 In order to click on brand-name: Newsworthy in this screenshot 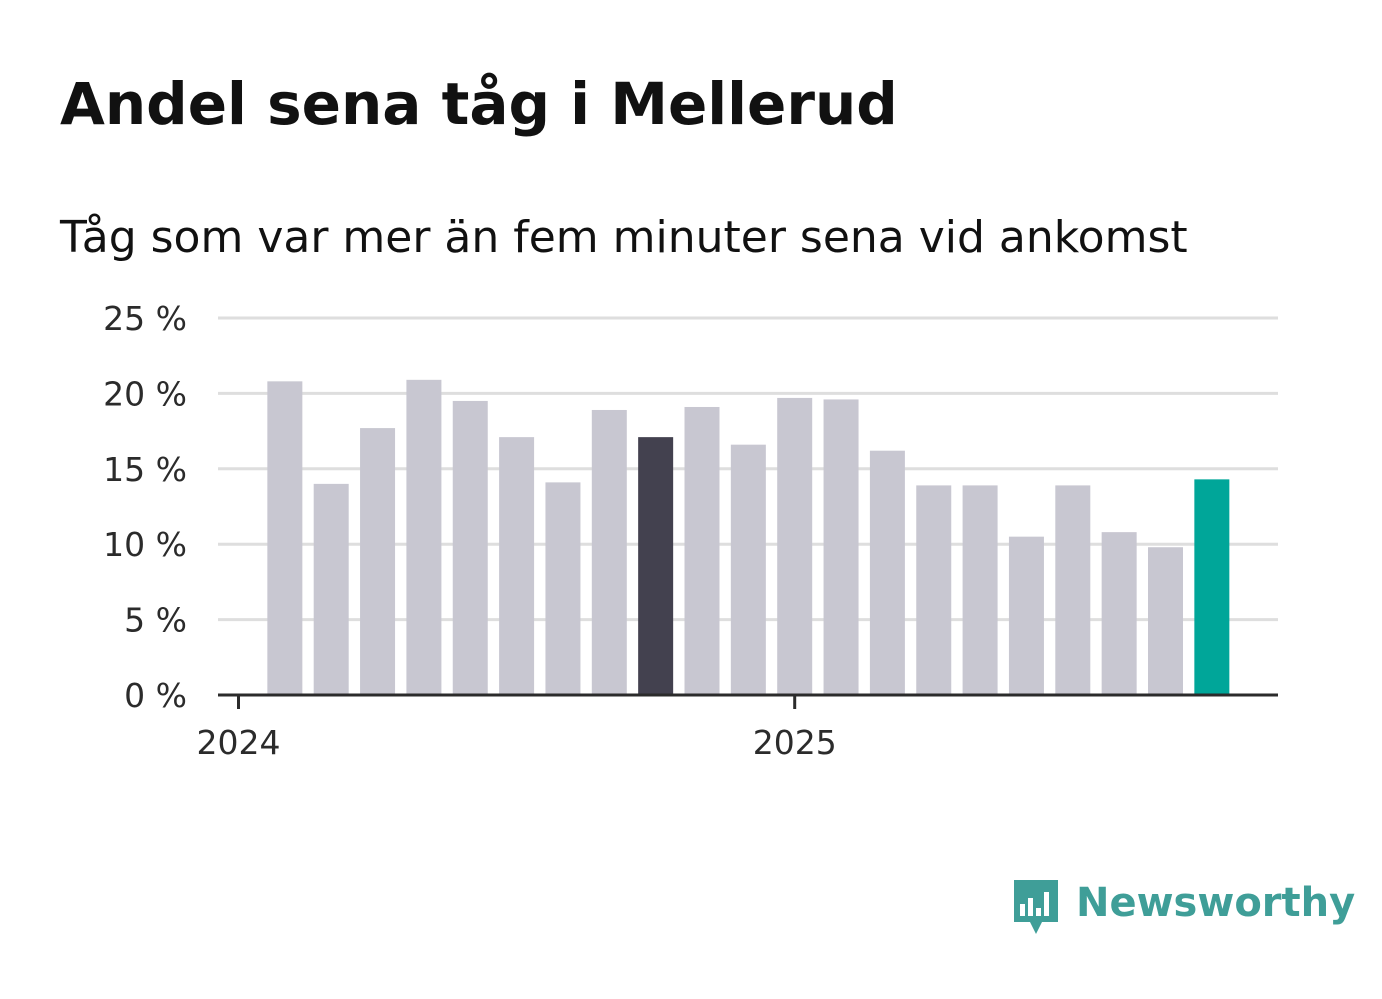, I will do `click(1216, 903)`.